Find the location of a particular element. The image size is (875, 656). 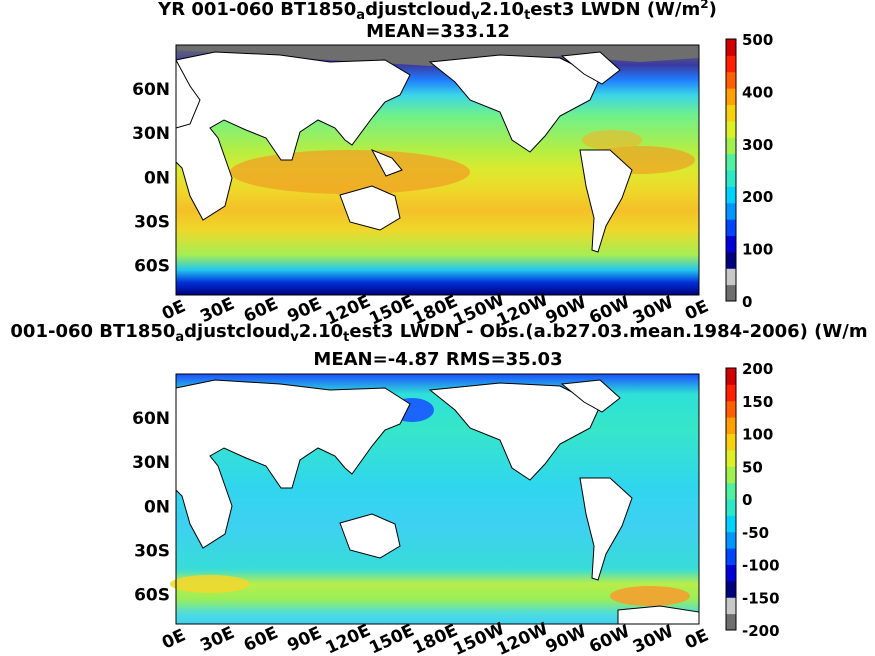

panel2-subtitle: MEAN=-4.87 RMS=35.03 is located at coordinates (438, 359).